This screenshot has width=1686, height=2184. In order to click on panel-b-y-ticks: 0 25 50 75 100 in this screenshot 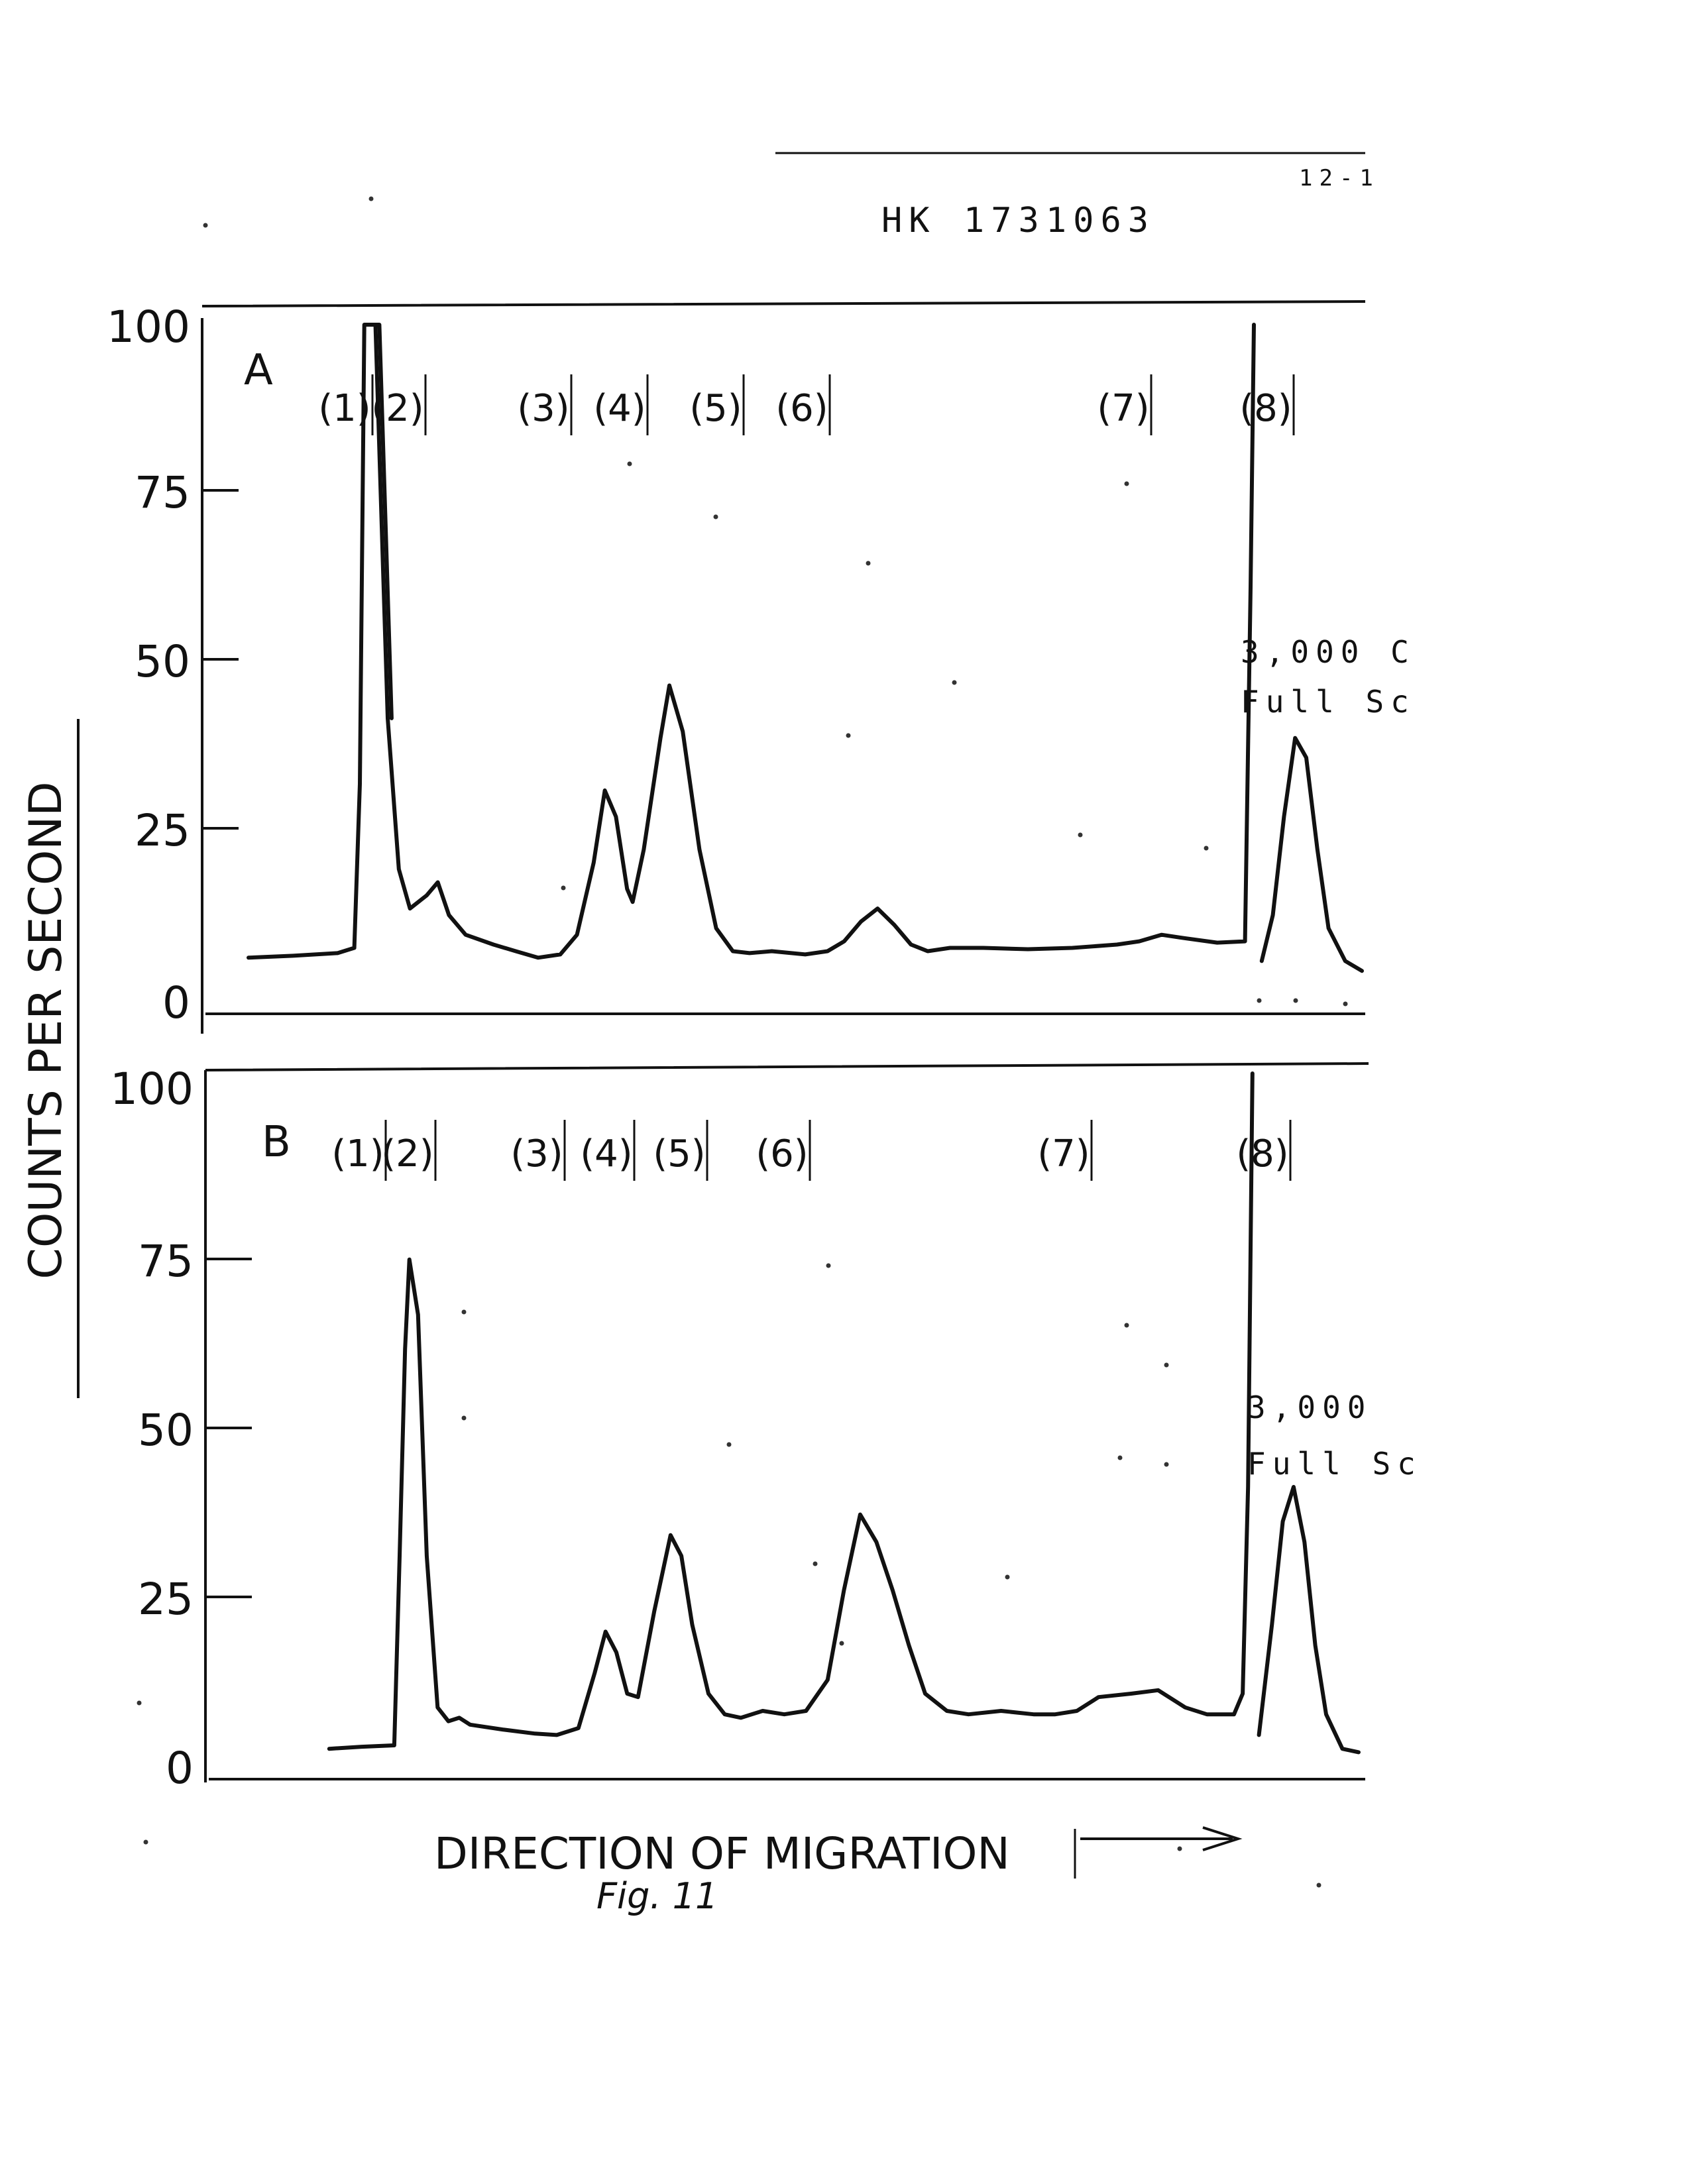, I will do `click(181, 1429)`.